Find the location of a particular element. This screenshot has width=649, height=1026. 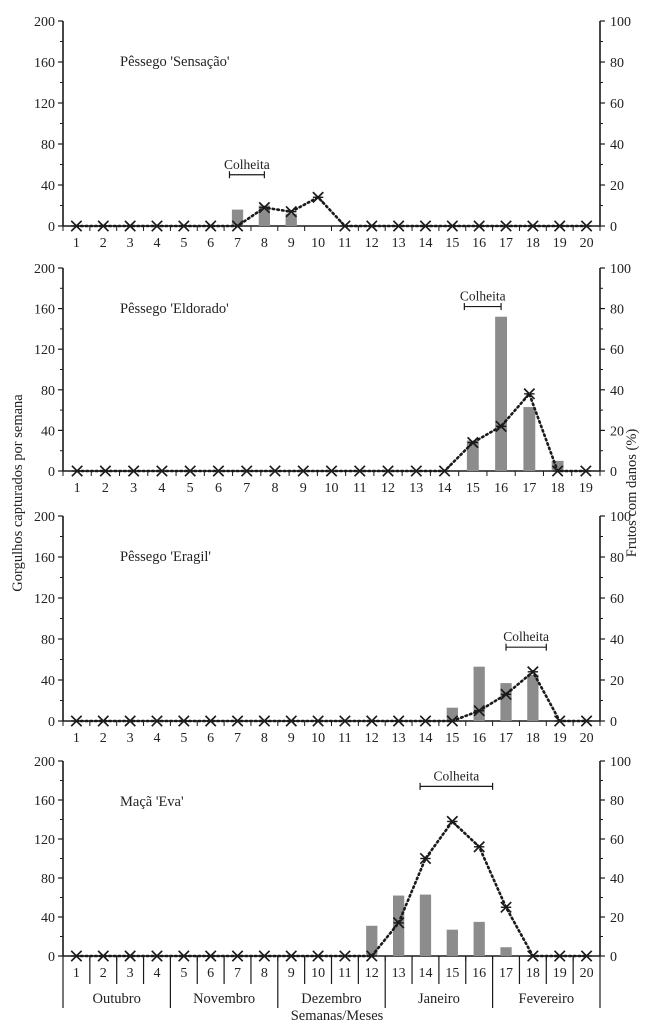

x-tick-label: 20 is located at coordinates (587, 973).